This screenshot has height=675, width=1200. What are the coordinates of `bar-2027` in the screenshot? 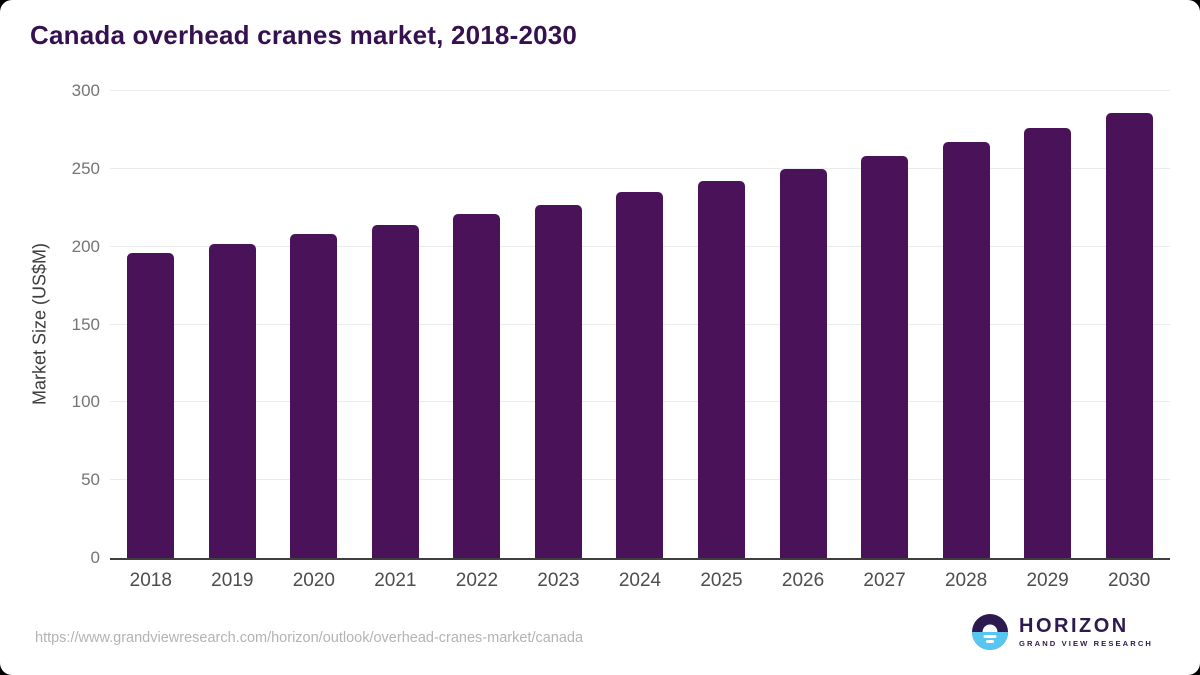 It's located at (885, 357).